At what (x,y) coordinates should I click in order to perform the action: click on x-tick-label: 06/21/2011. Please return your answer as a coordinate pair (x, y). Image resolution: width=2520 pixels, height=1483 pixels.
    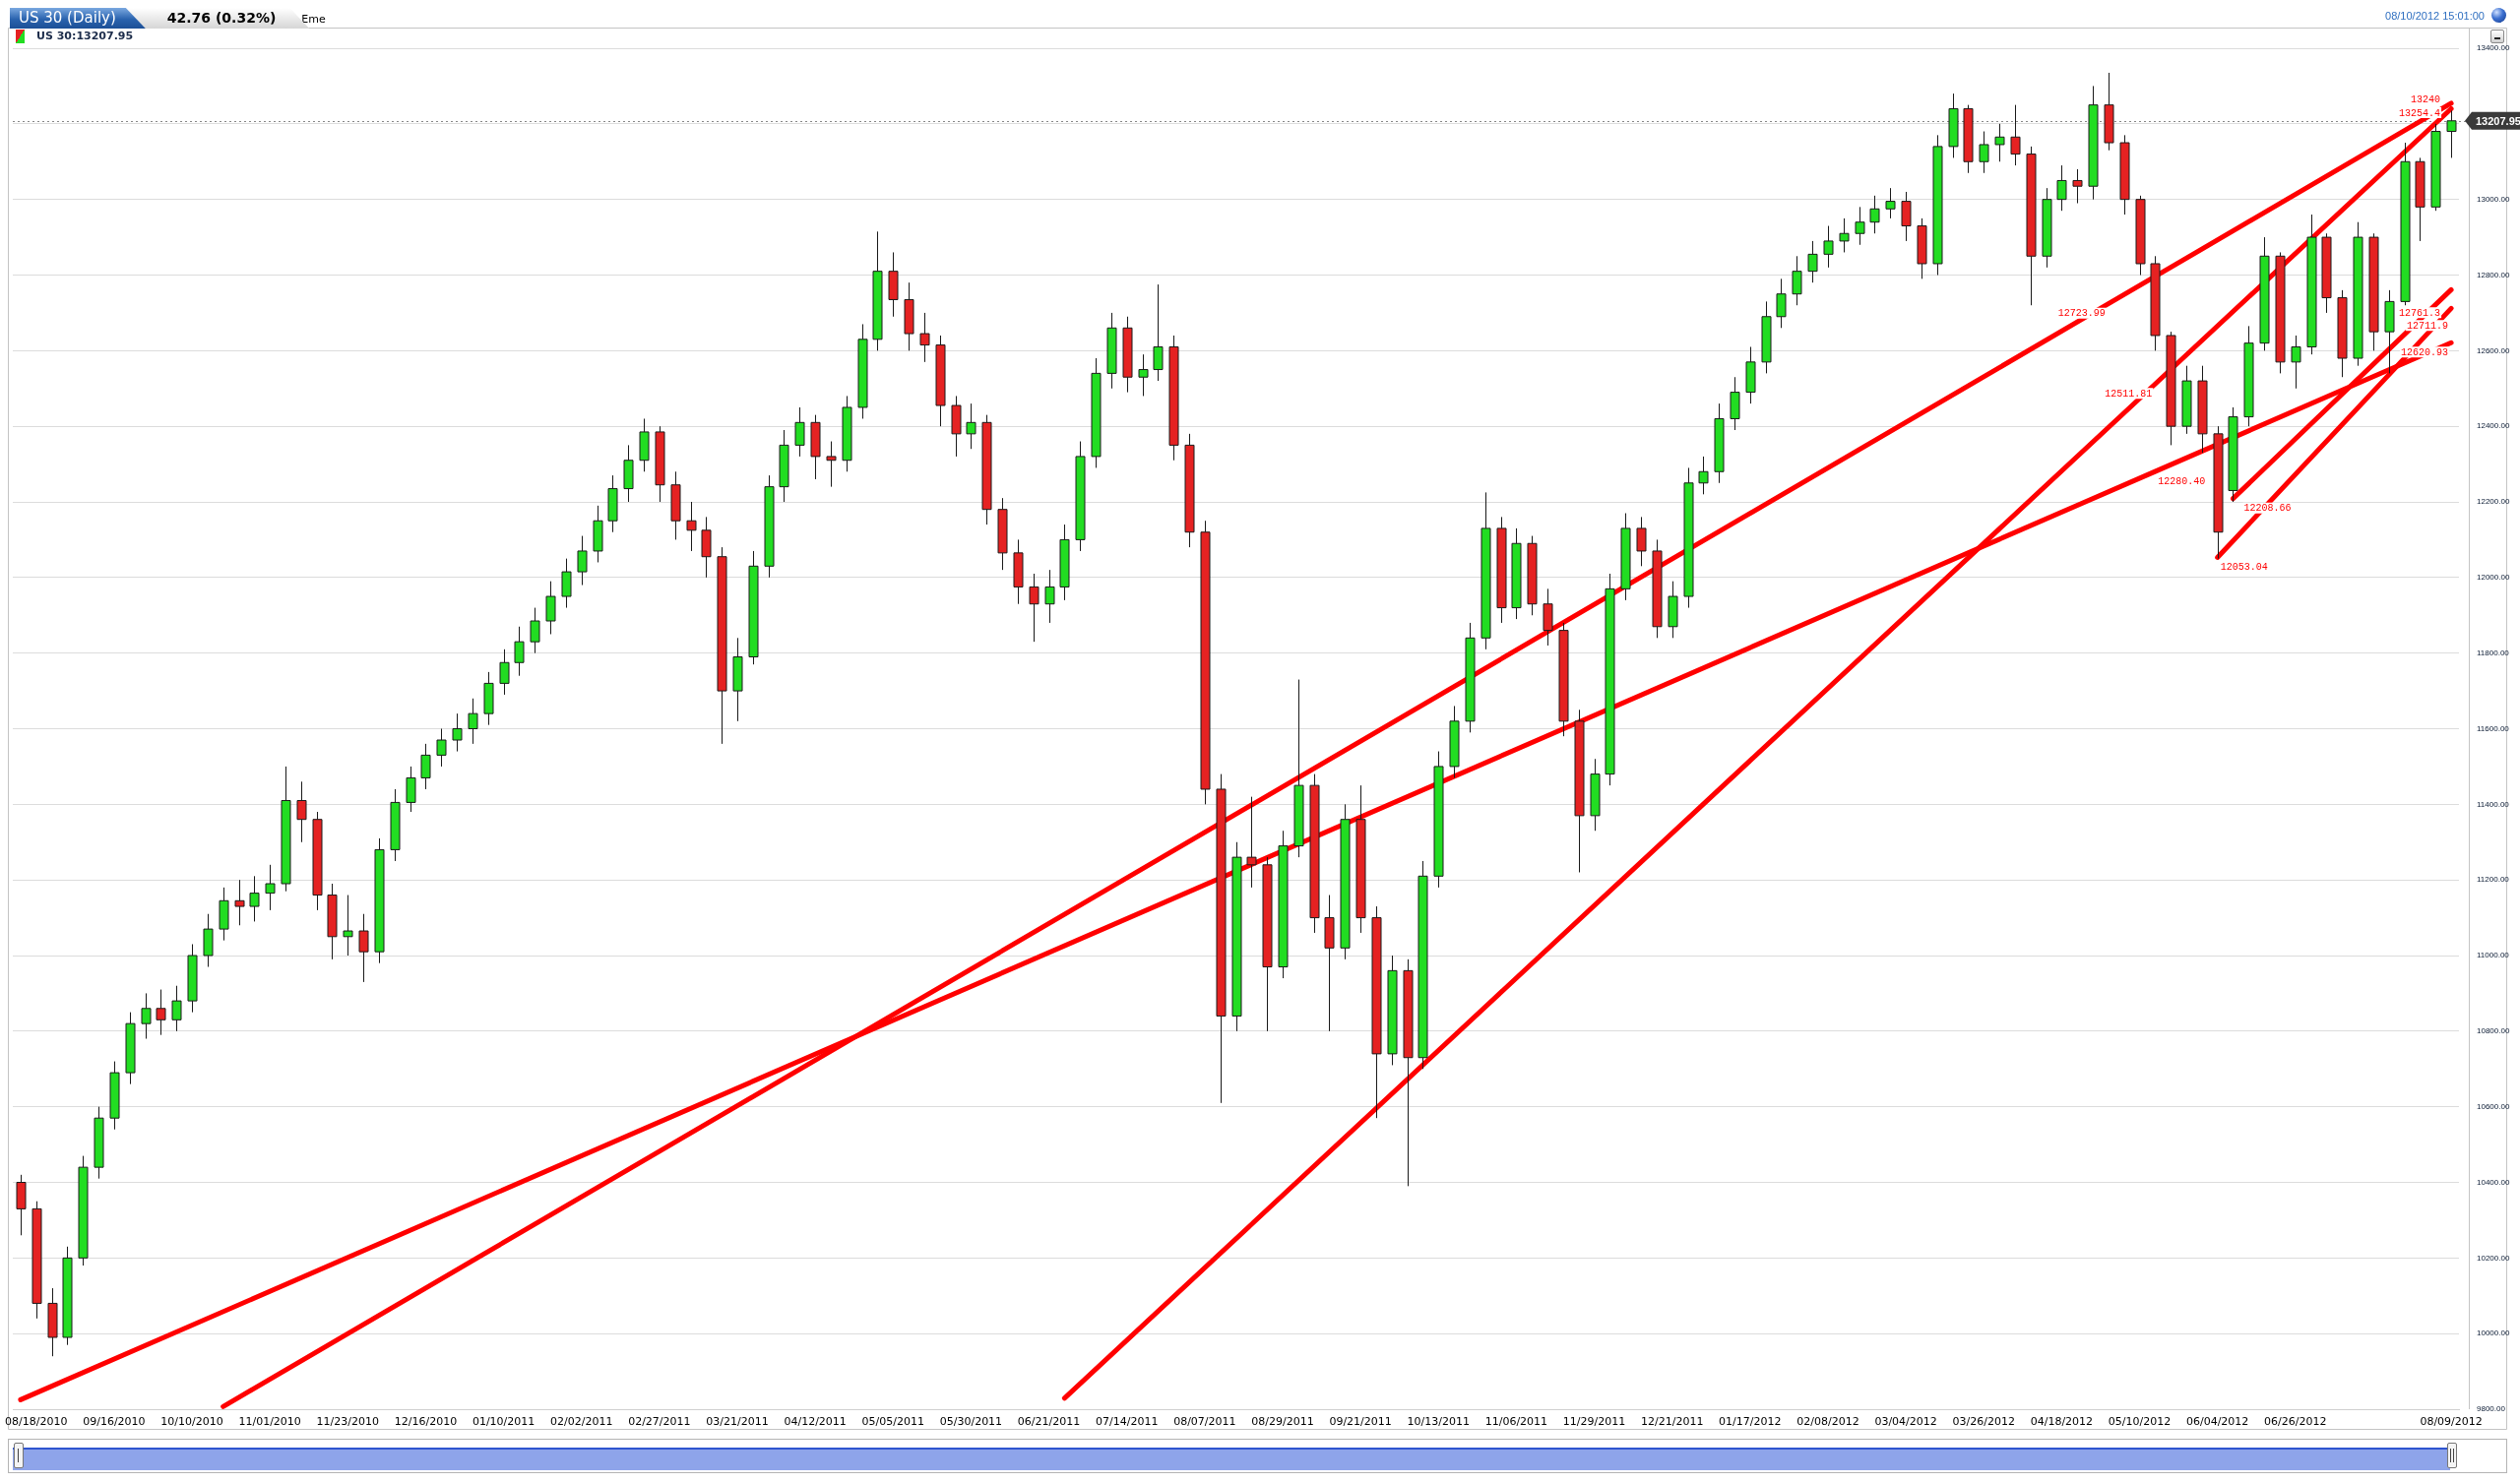
    Looking at the image, I should click on (1049, 1422).